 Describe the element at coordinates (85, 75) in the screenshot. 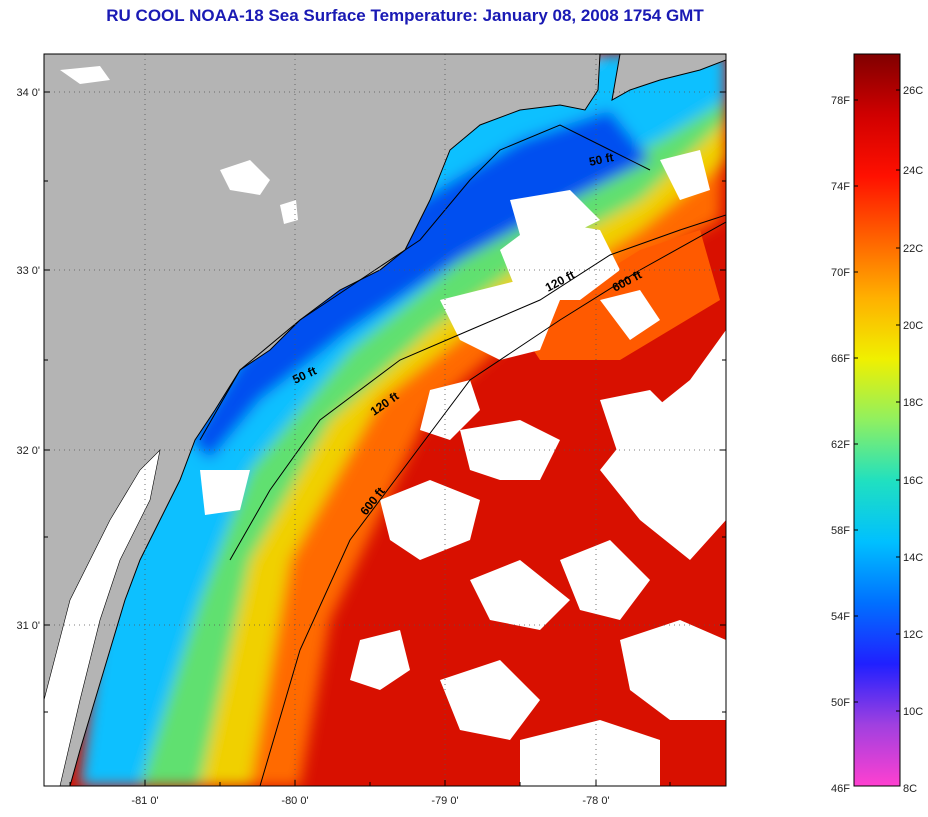

I see `inland-cloud` at that location.